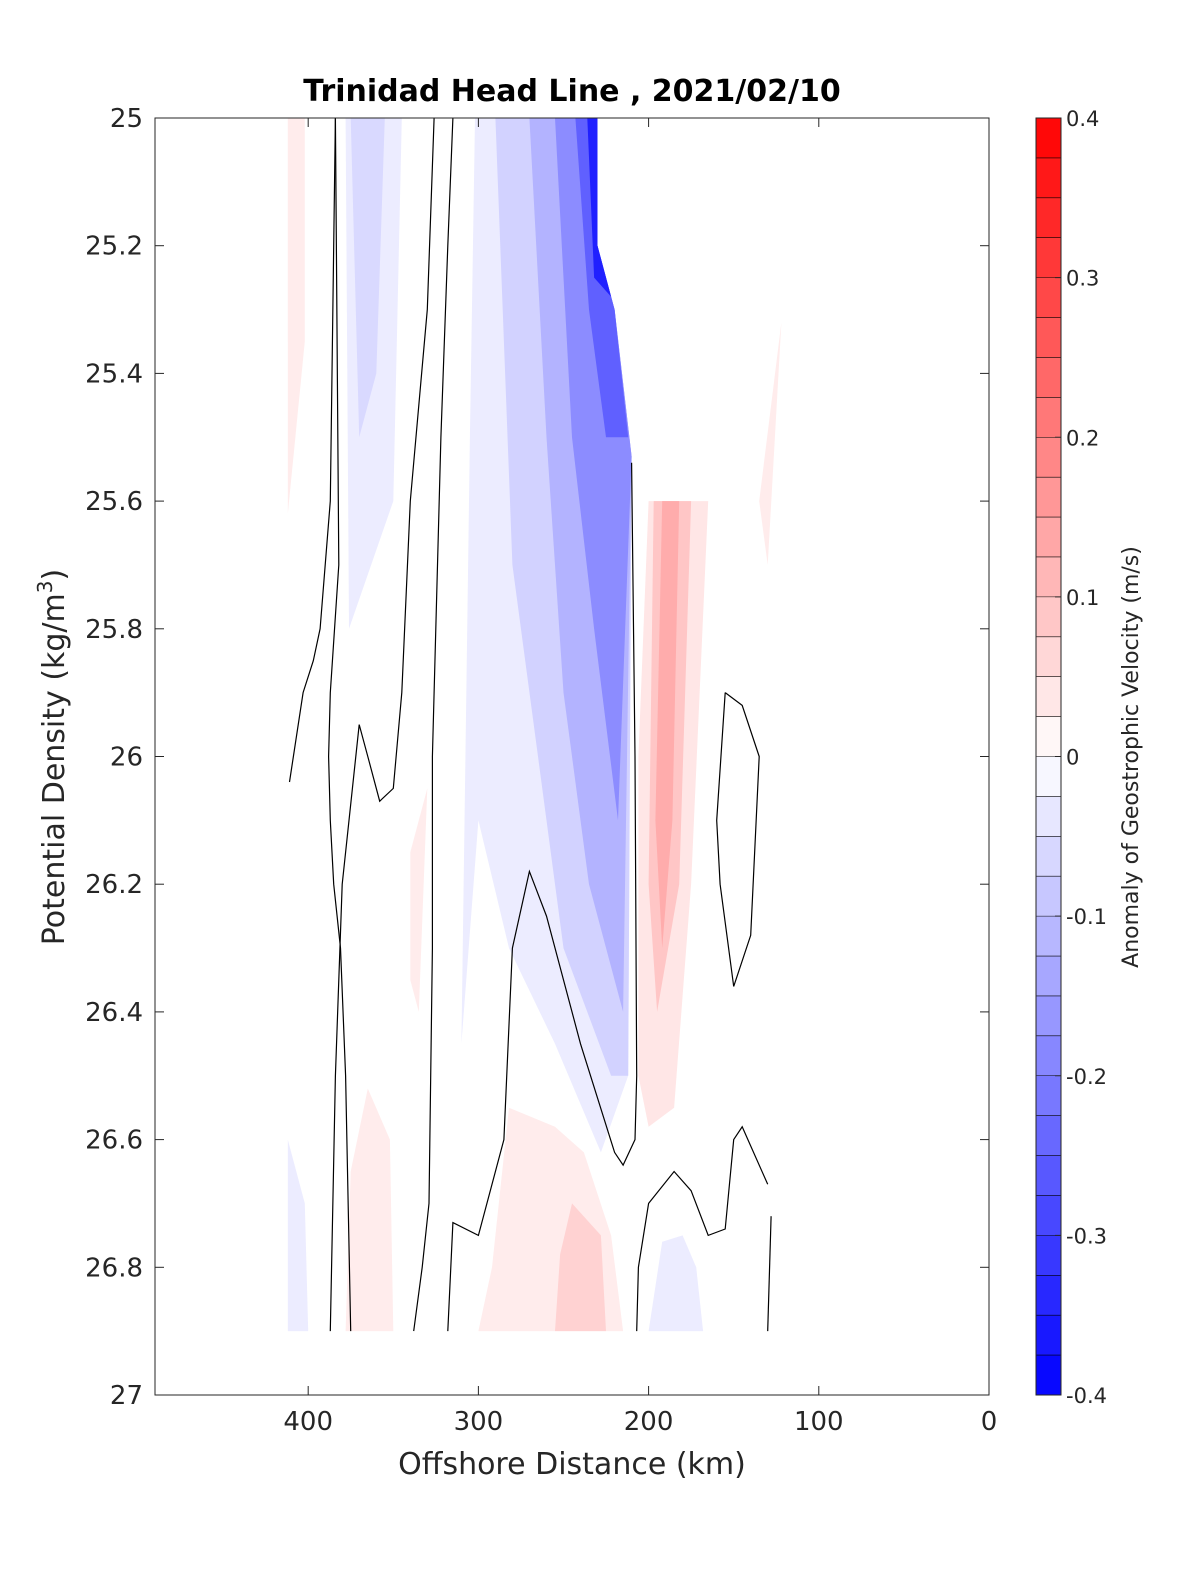 The width and height of the screenshot is (1200, 1575). I want to click on region-pos-deep-offshore, so click(369, 1210).